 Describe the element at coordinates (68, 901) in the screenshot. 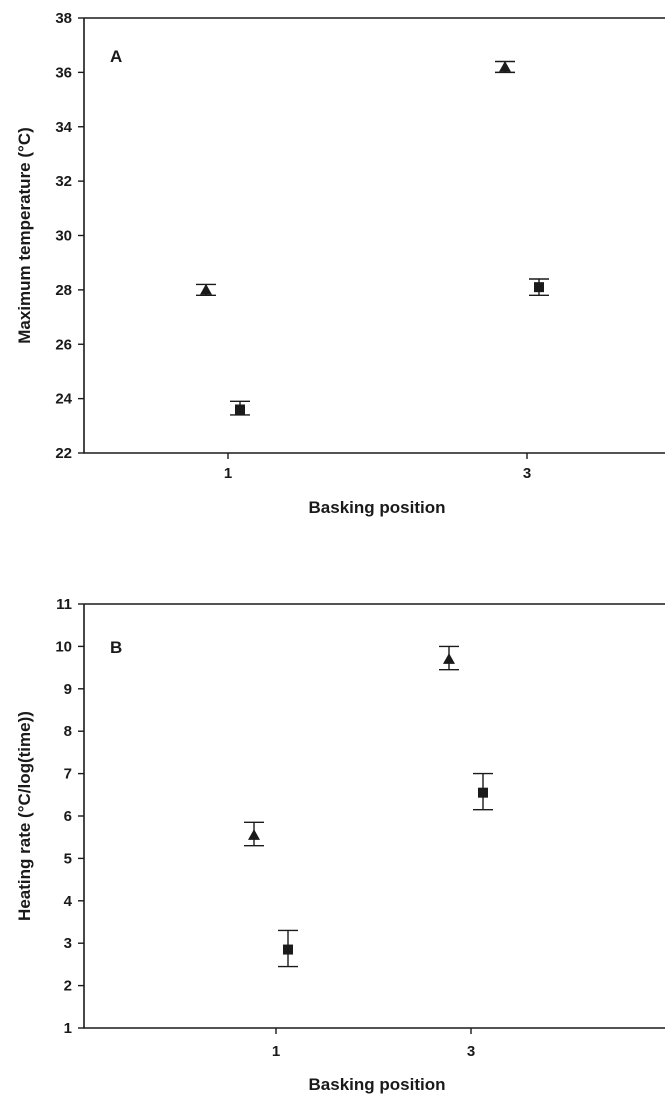

I see `y-tick-label: 4` at that location.